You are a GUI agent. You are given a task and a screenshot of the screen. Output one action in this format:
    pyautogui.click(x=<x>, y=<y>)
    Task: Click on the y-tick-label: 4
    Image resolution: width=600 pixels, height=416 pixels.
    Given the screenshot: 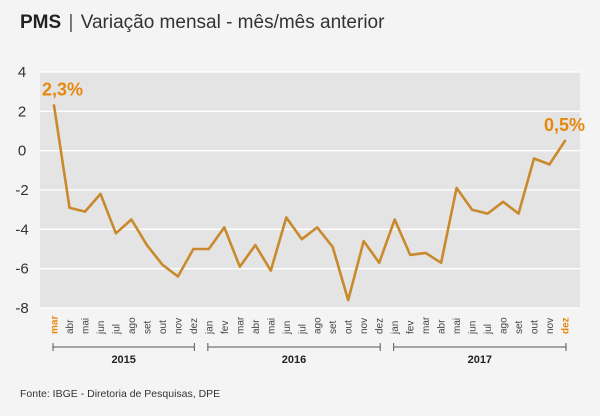 What is the action you would take?
    pyautogui.click(x=22, y=72)
    